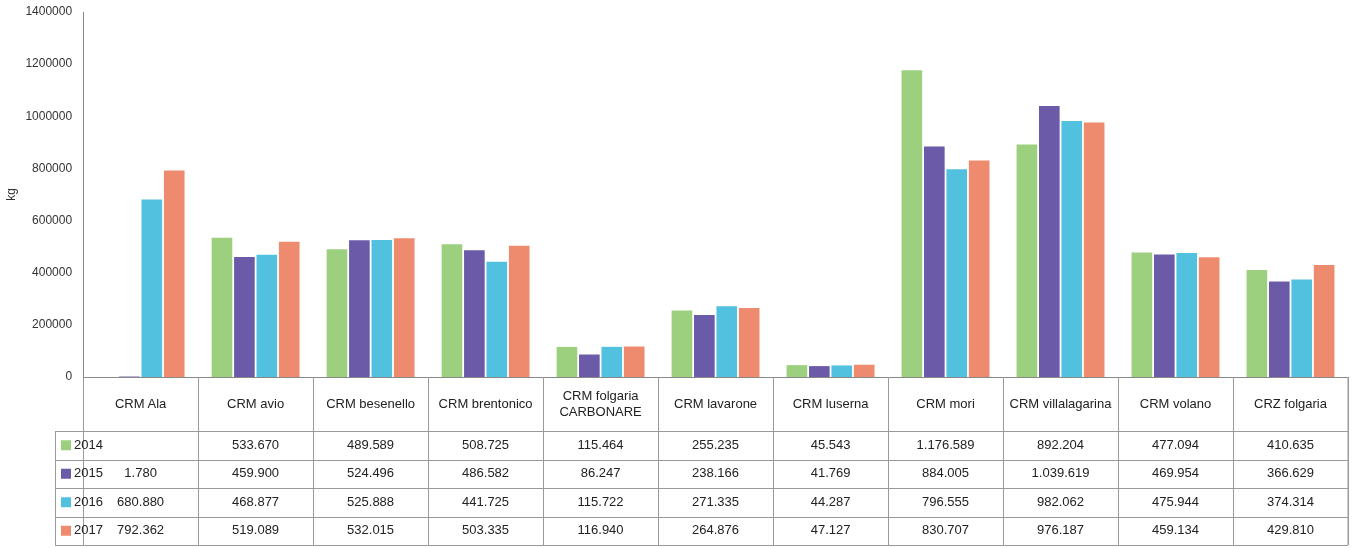 This screenshot has width=1354, height=548. What do you see at coordinates (946, 473) in the screenshot?
I see `data-label: 884.005` at bounding box center [946, 473].